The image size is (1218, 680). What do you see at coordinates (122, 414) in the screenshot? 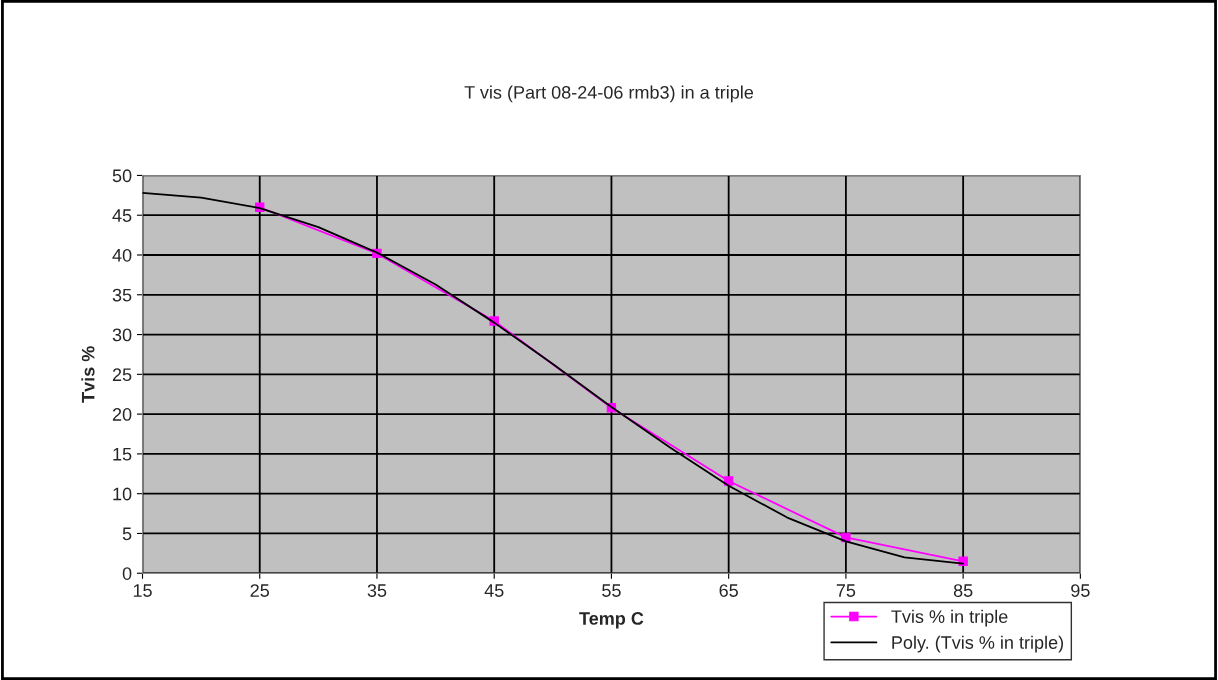
I see `y-tick-label: 20` at bounding box center [122, 414].